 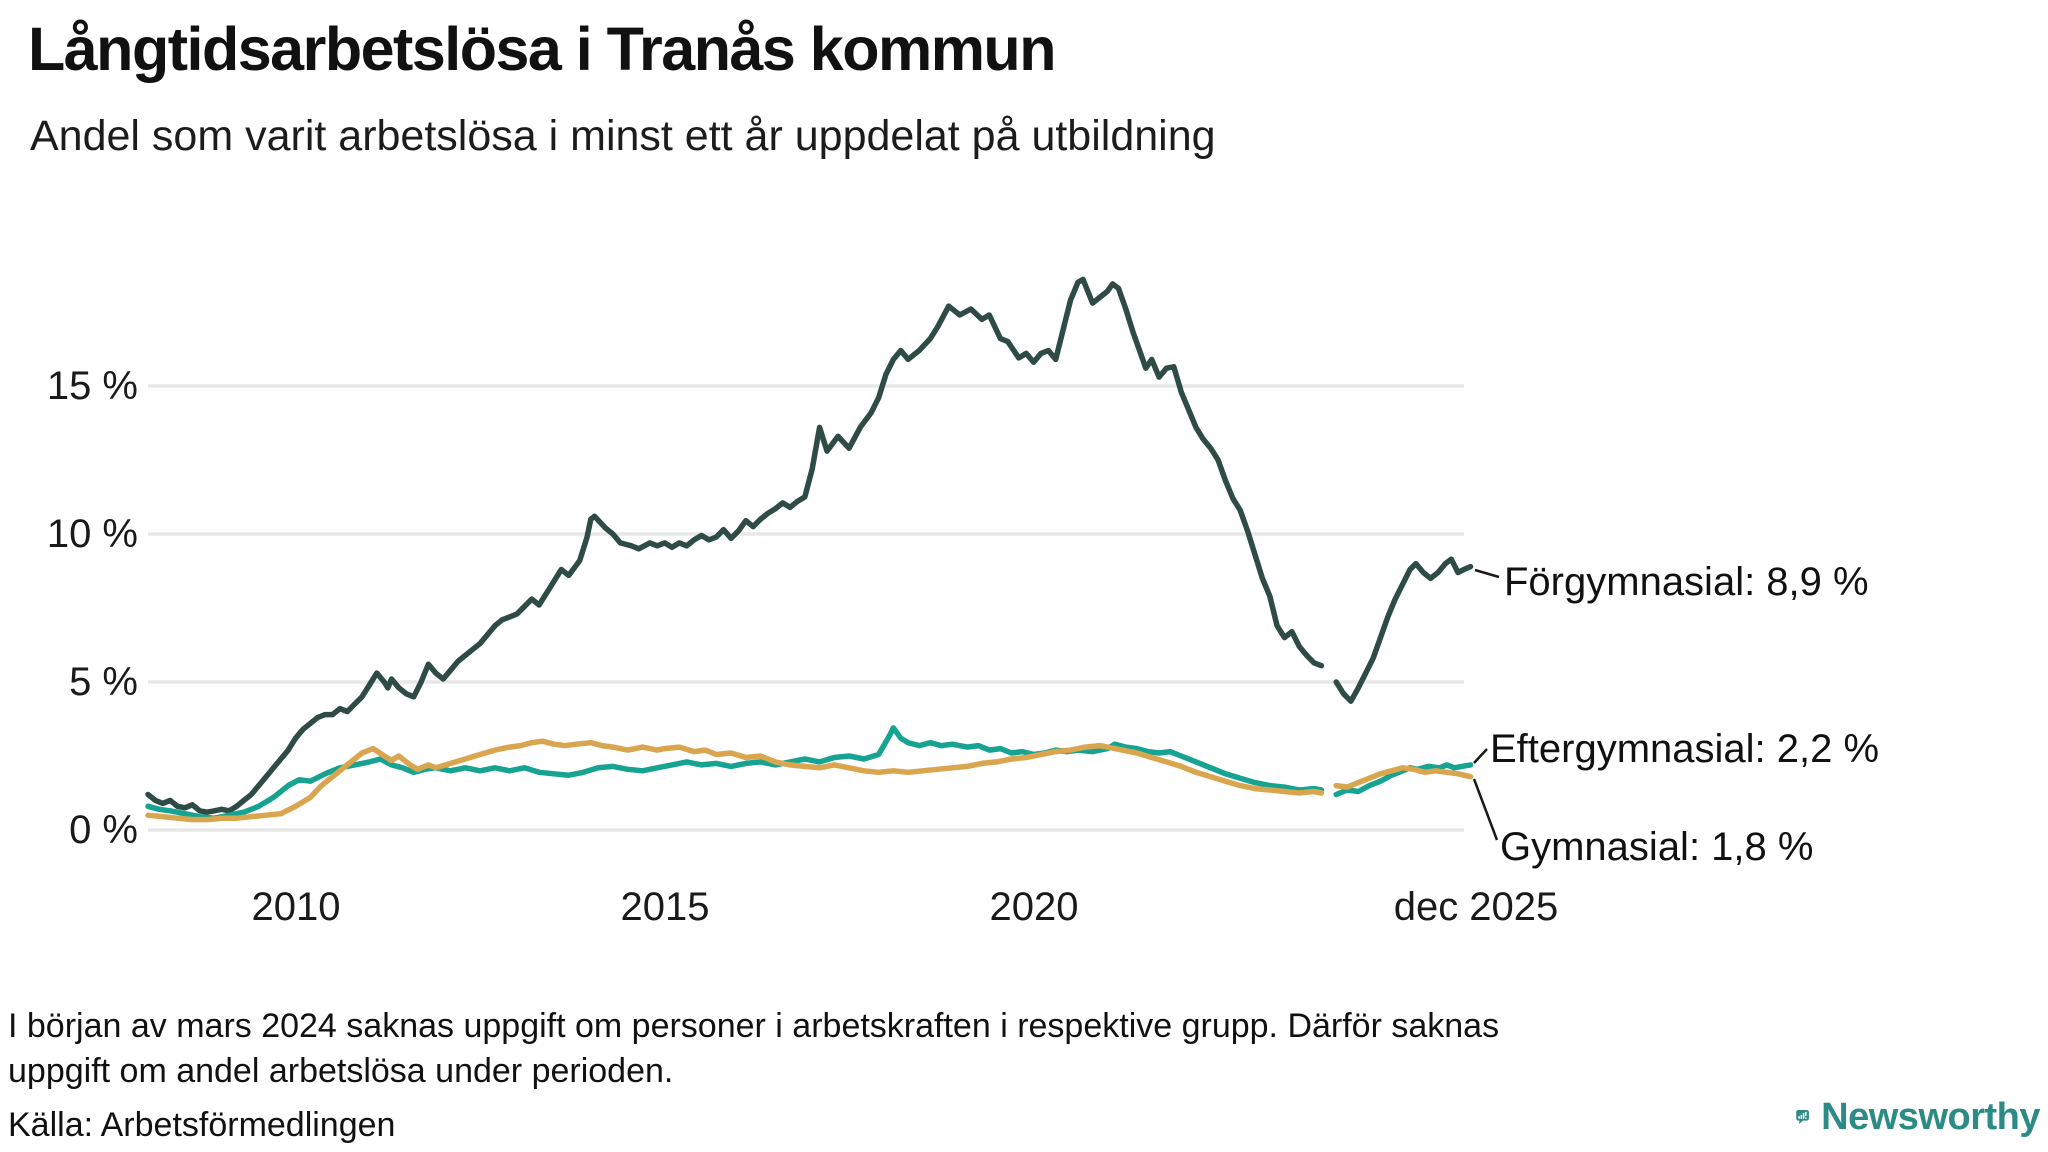 I want to click on newsworthy-logo: Newsworthy, so click(x=1918, y=1117).